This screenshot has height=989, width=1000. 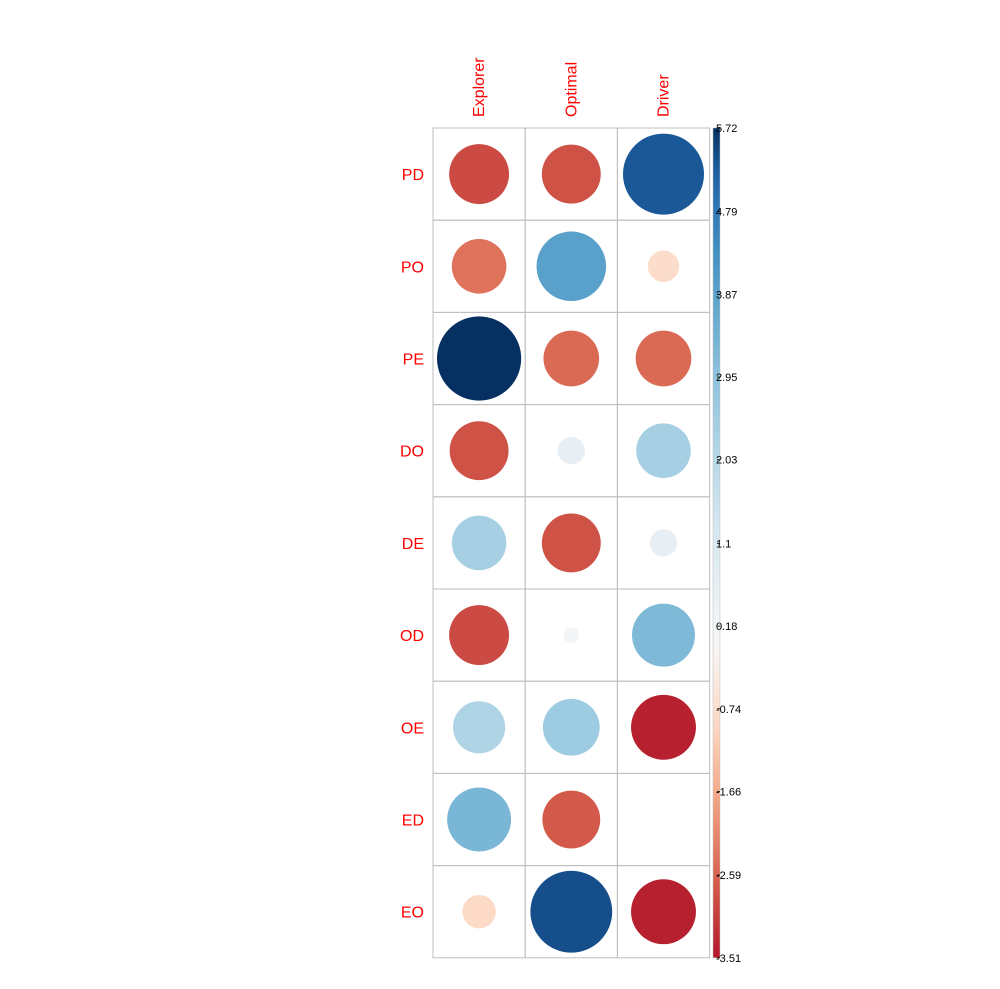 What do you see at coordinates (726, 627) in the screenshot?
I see `colorbar-tick-label: 0.18` at bounding box center [726, 627].